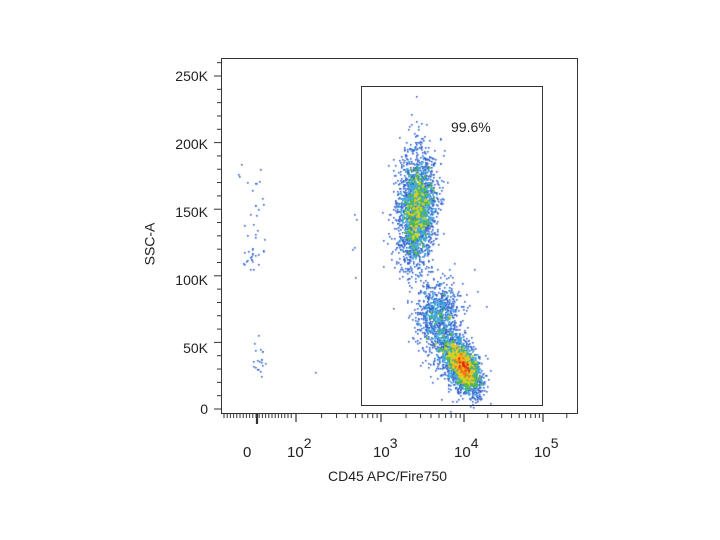  What do you see at coordinates (204, 409) in the screenshot?
I see `y-tick-label: 0` at bounding box center [204, 409].